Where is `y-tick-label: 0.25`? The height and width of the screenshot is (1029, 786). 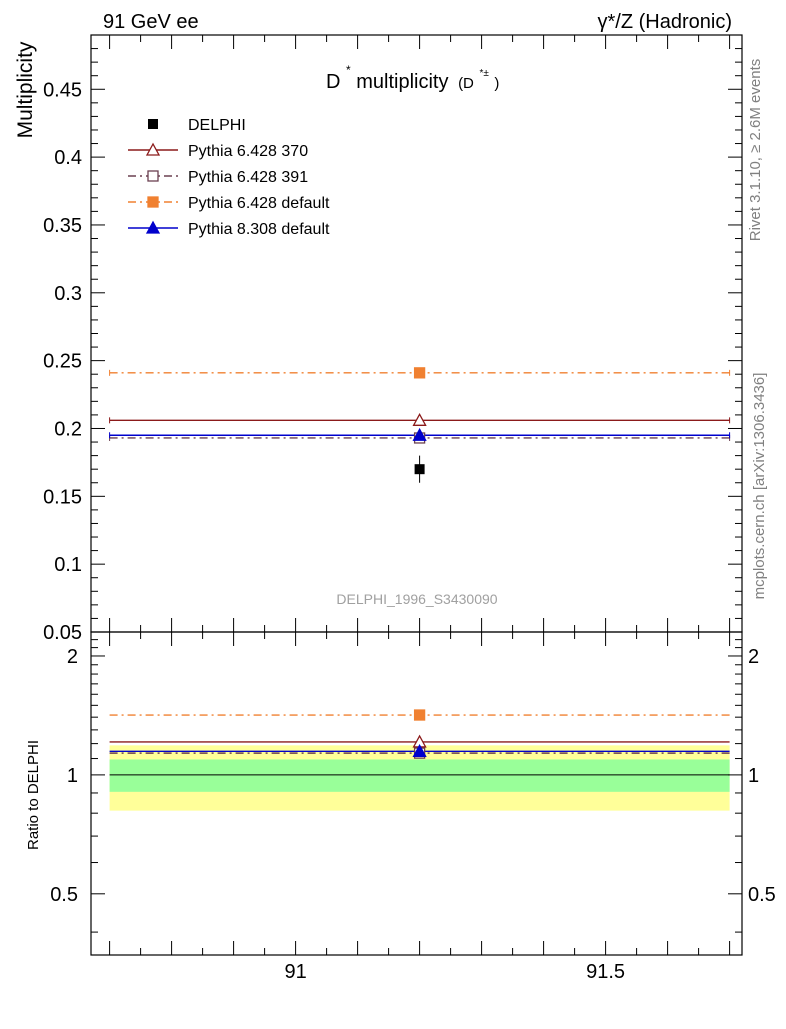 y-tick-label: 0.25 is located at coordinates (62, 362).